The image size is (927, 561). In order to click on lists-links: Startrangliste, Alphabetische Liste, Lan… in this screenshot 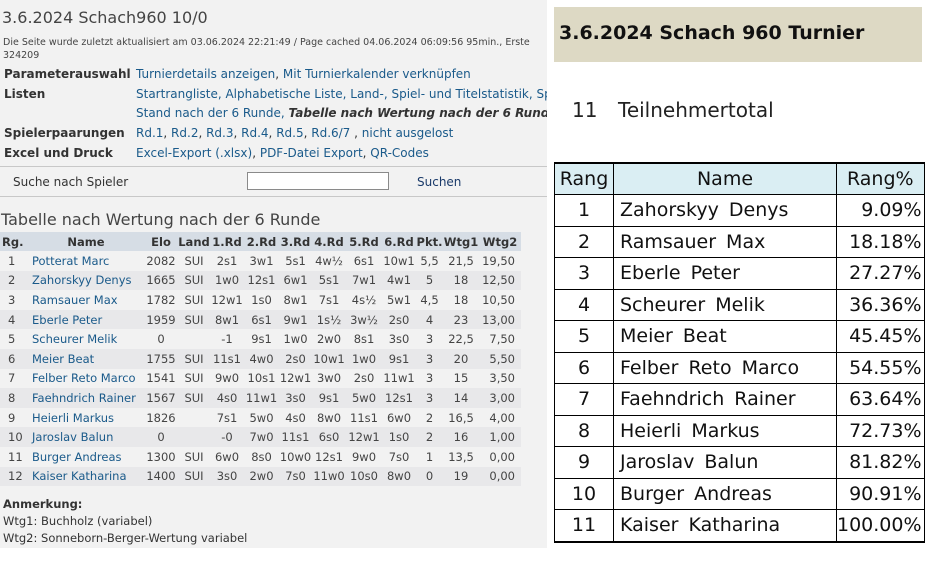, I will do `click(341, 94)`.